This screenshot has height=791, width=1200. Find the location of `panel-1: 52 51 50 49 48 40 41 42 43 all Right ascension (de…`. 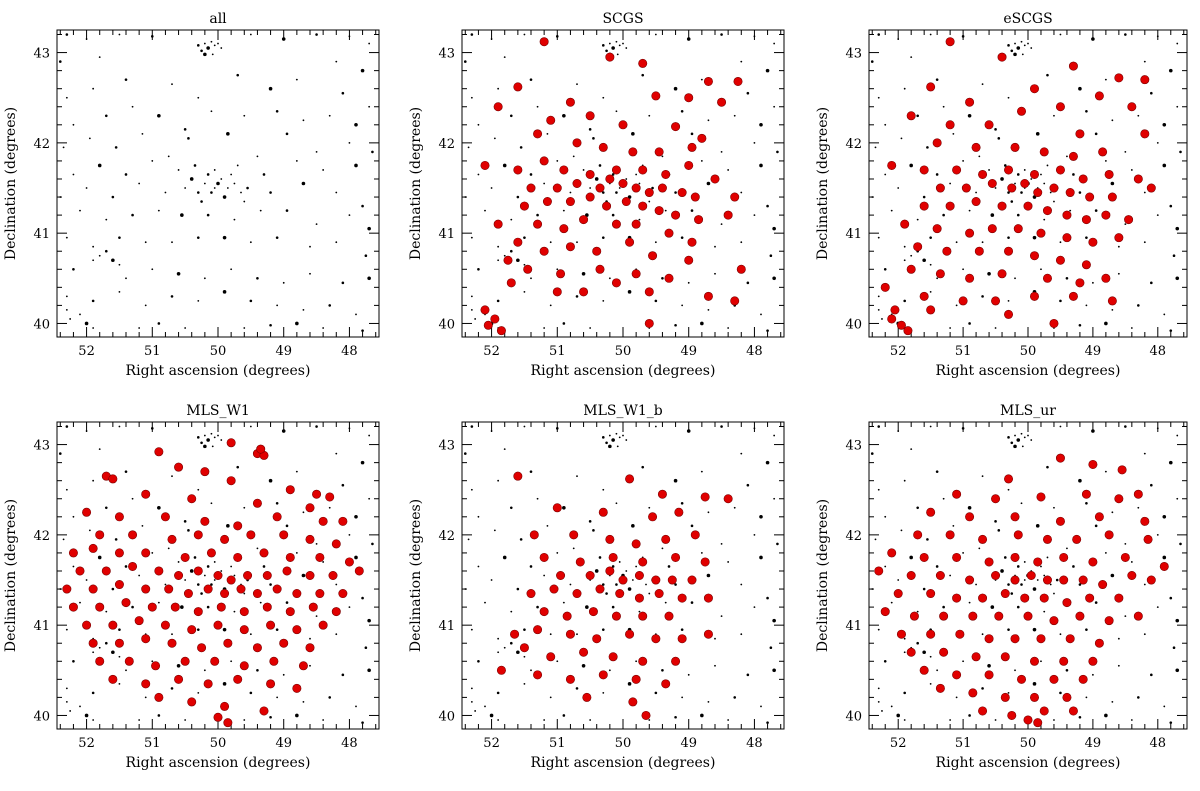

panel-1: 52 51 50 49 48 40 41 42 43 all Right ascension (de… is located at coordinates (191, 195).